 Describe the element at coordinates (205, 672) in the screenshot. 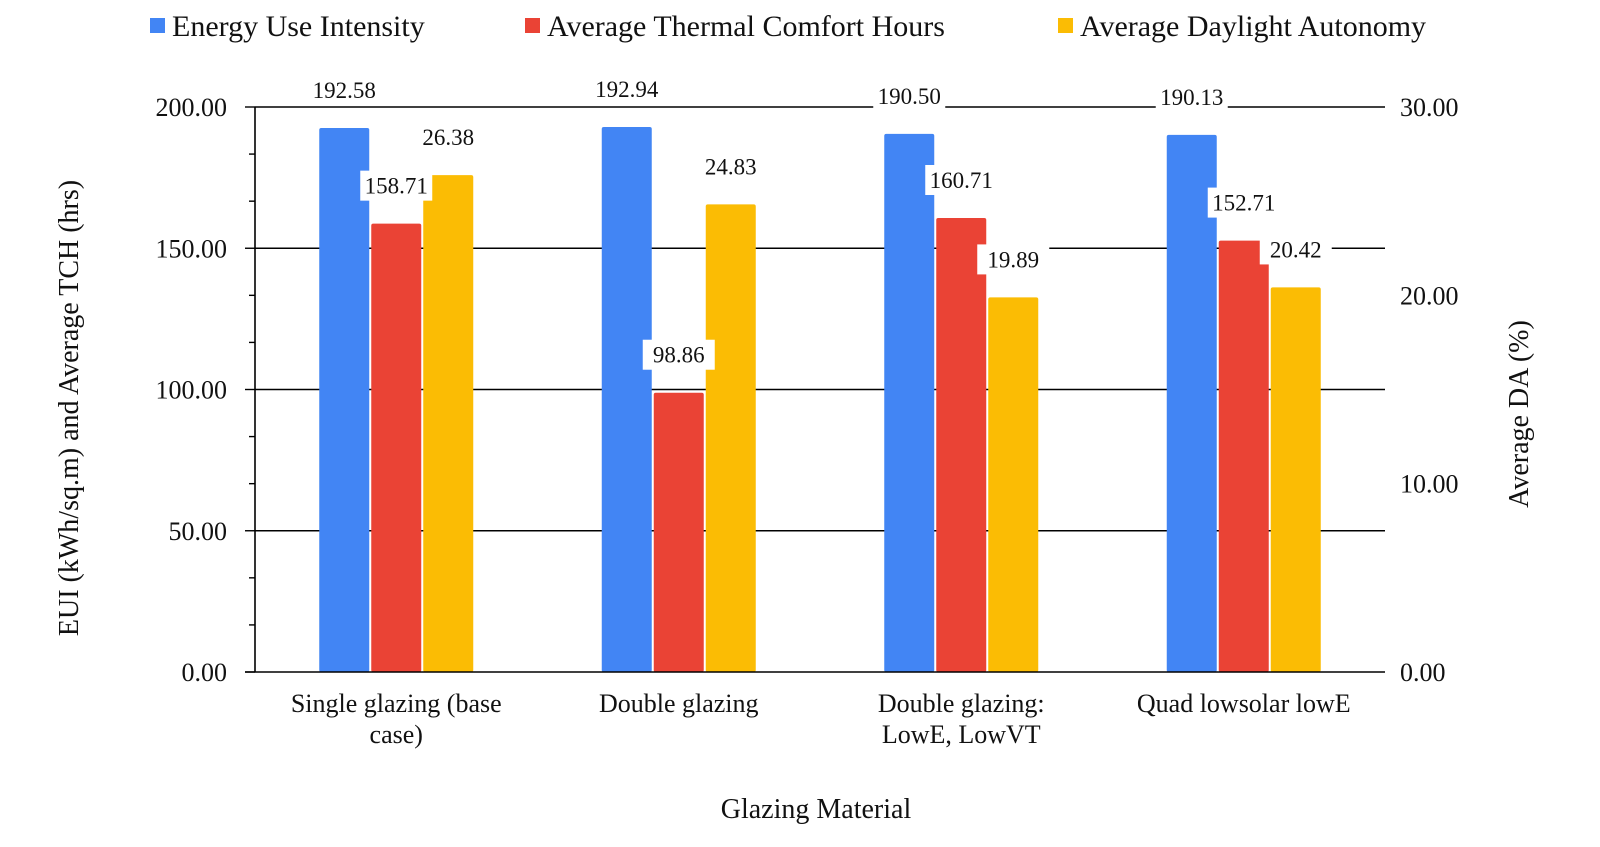

I see `y-tick-label: 0.00` at that location.